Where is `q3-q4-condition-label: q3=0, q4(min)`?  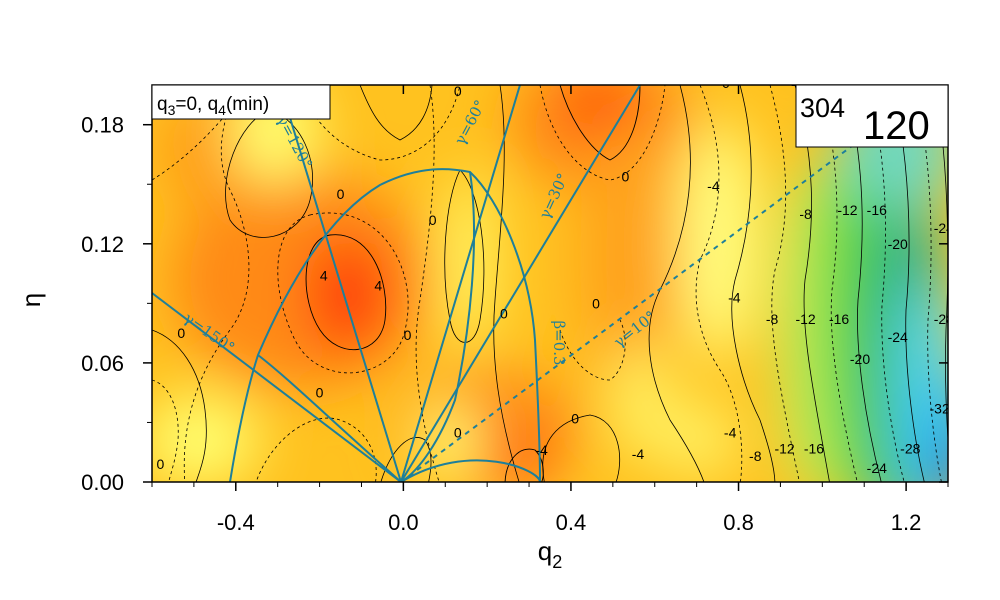
q3-q4-condition-label: q3=0, q4(min) is located at coordinates (213, 106).